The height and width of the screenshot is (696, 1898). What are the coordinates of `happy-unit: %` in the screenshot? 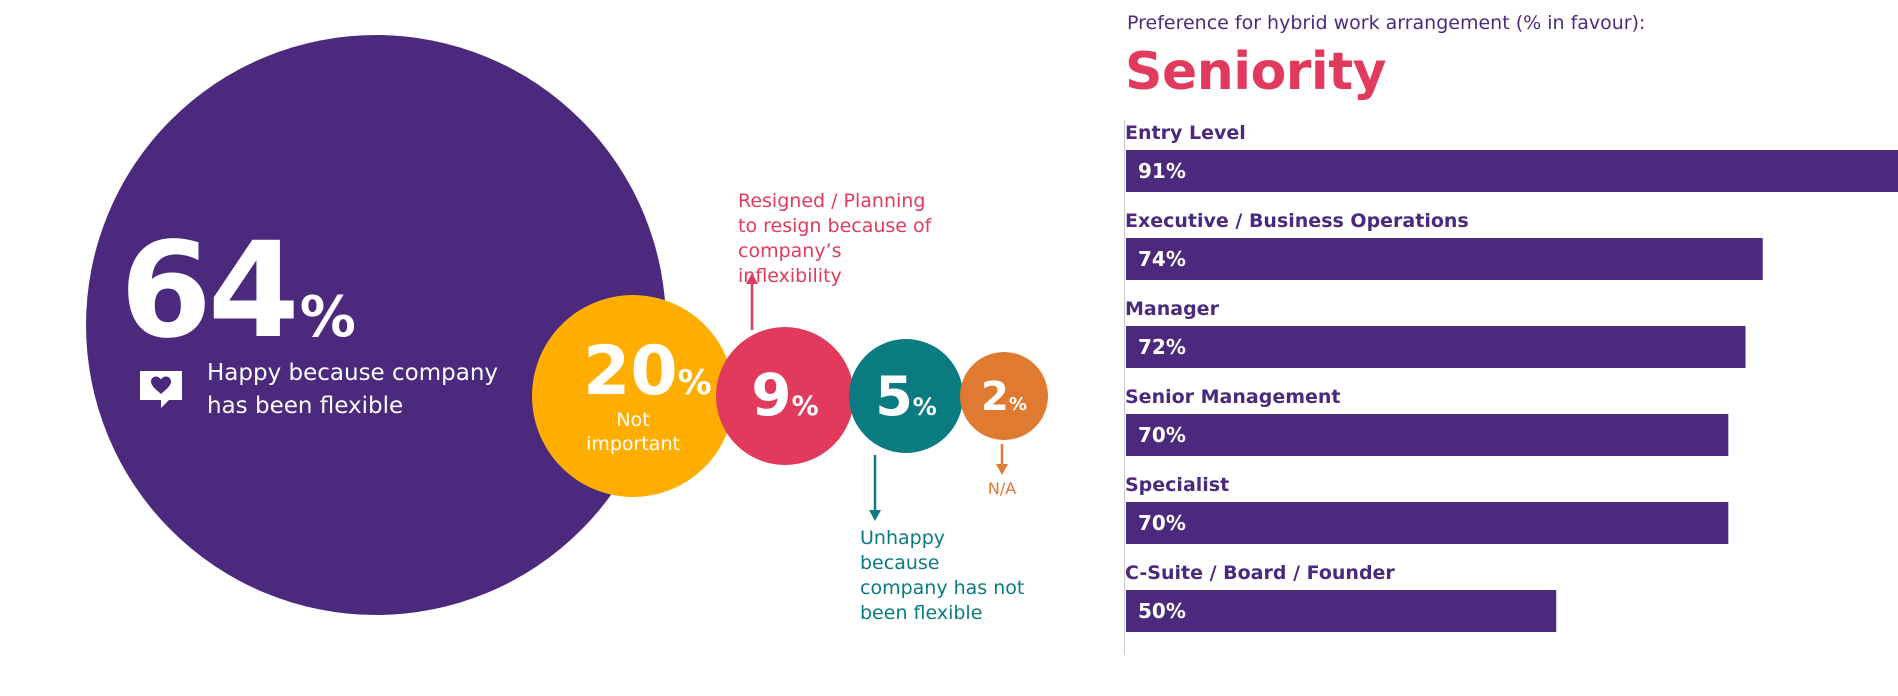 It's located at (327, 317).